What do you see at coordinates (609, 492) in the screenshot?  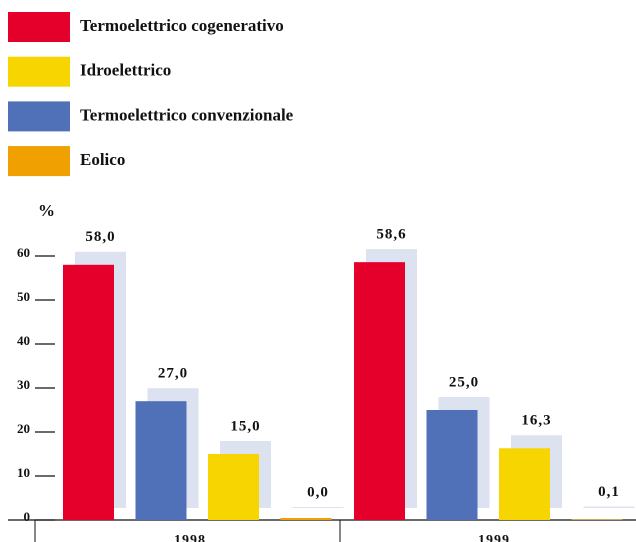 I see `value-label: 0,1` at bounding box center [609, 492].